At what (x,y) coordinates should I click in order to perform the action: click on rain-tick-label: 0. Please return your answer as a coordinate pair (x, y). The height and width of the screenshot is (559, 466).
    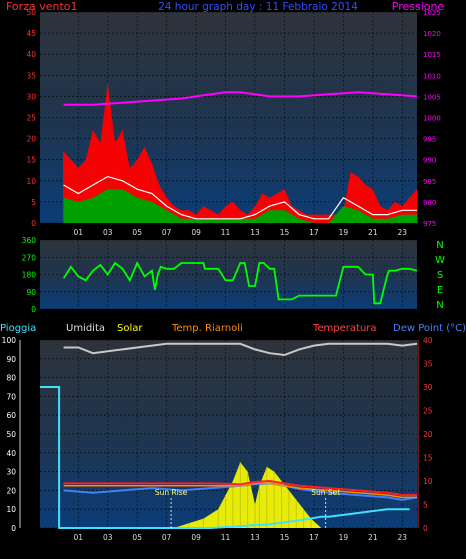
    Looking at the image, I should click on (13, 528).